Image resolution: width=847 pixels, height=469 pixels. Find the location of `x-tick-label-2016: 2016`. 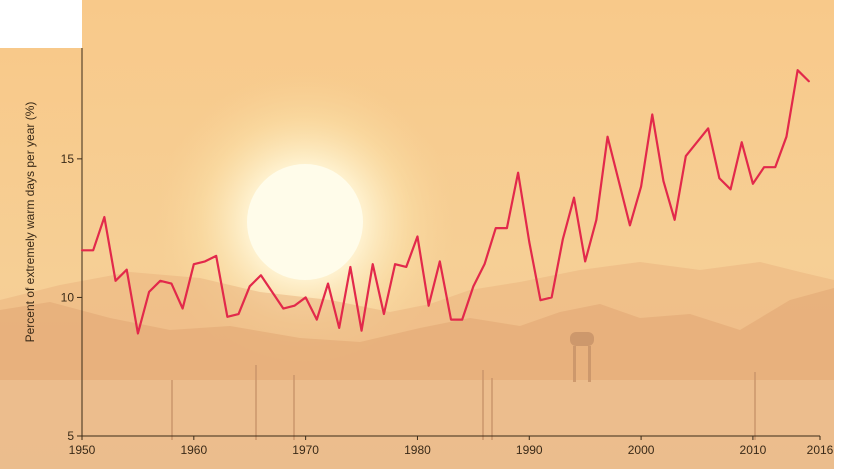

x-tick-label-2016: 2016 is located at coordinates (820, 450).